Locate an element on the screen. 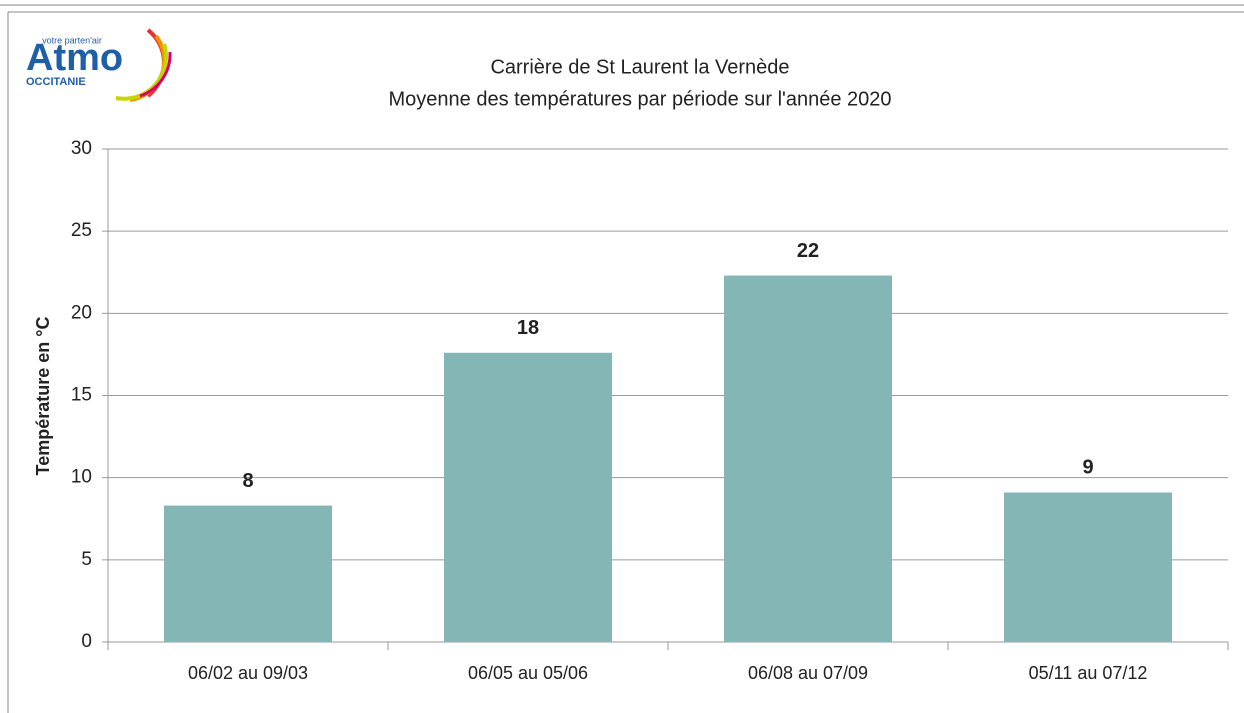  logo: votre parten'air Atmo OCCITANIE is located at coordinates (99, 65).